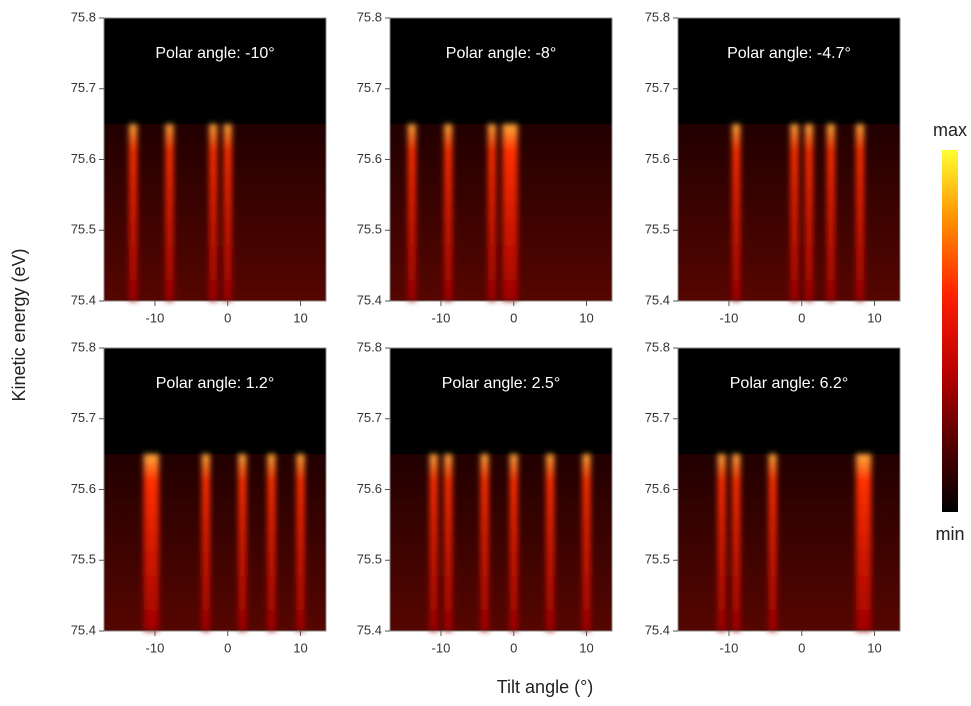 The width and height of the screenshot is (971, 706). What do you see at coordinates (789, 53) in the screenshot?
I see `panel-title: Polar angle: -4.7°` at bounding box center [789, 53].